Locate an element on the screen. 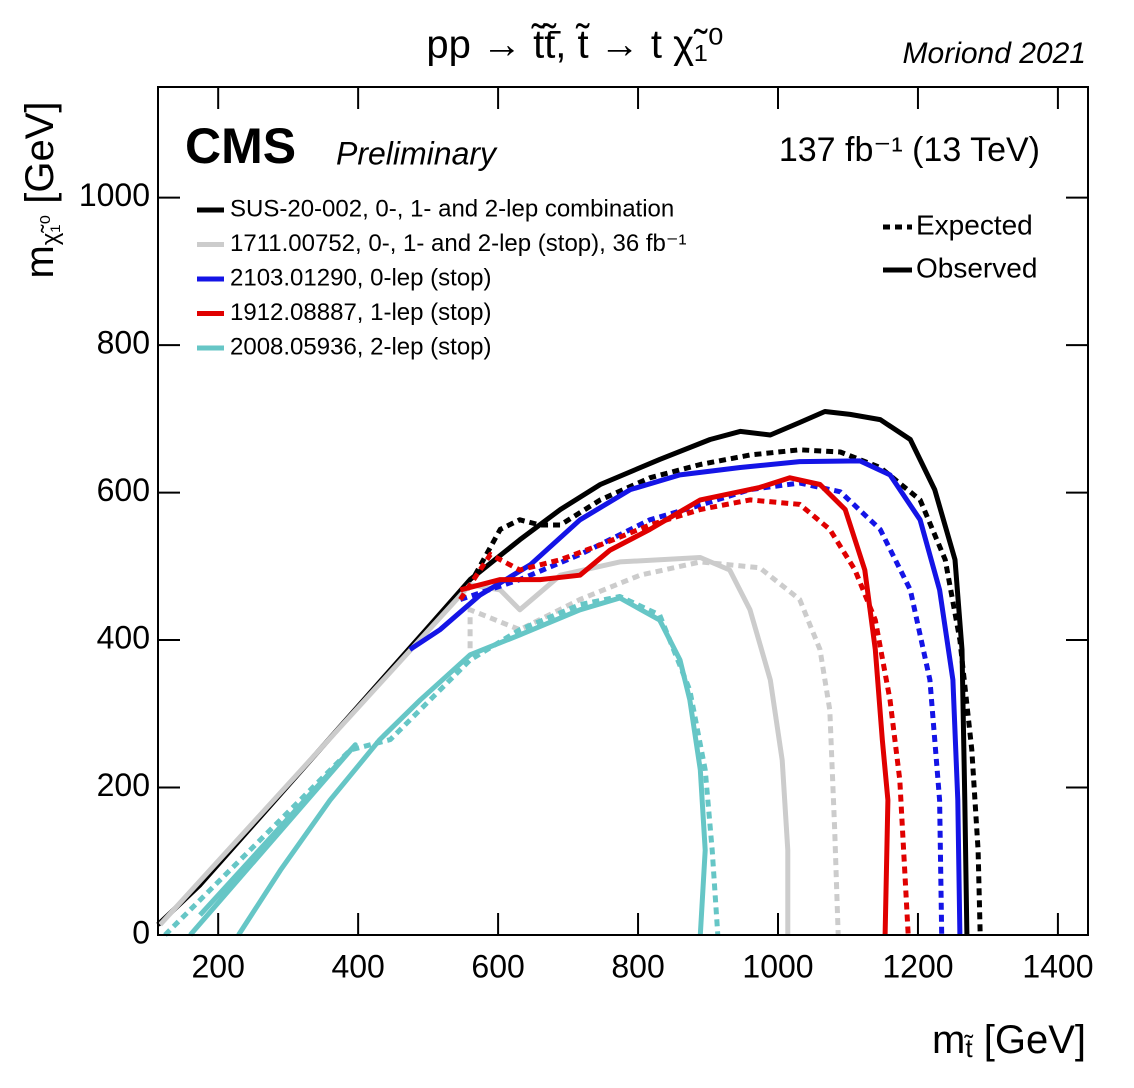  y-tick-label: 600 is located at coordinates (123, 490).